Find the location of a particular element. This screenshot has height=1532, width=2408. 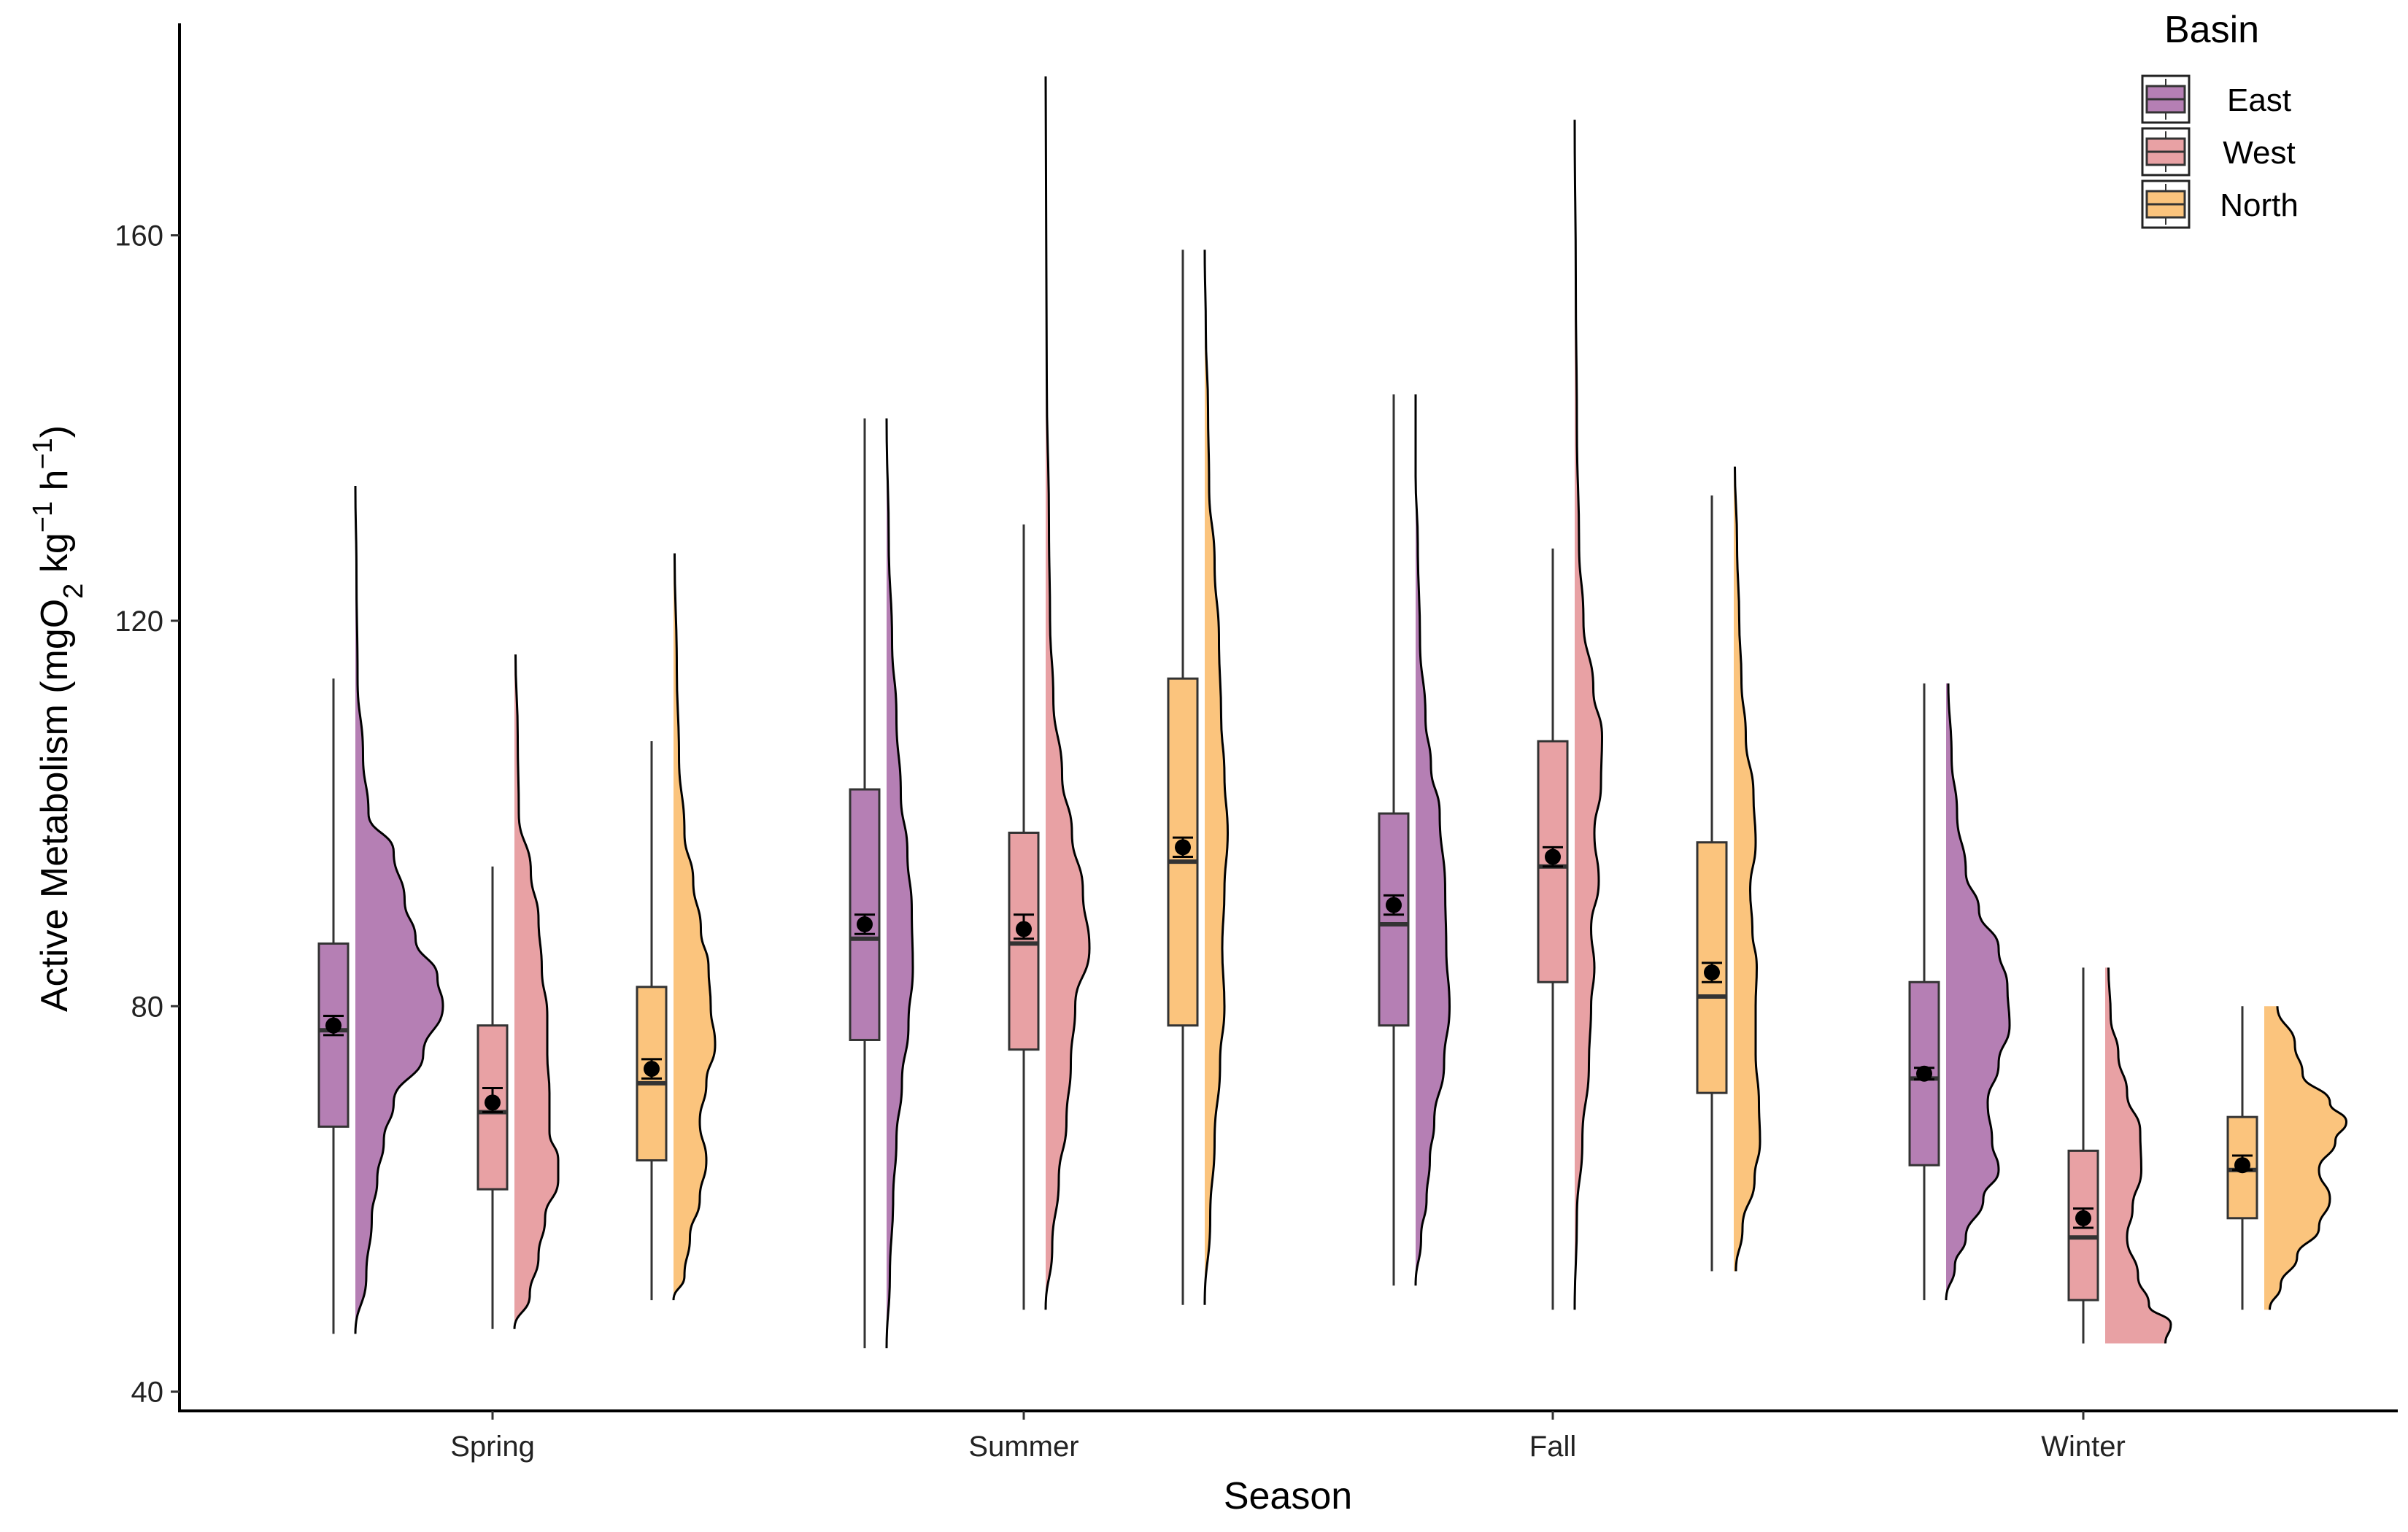

raincloud-east-winter is located at coordinates (1959, 992).